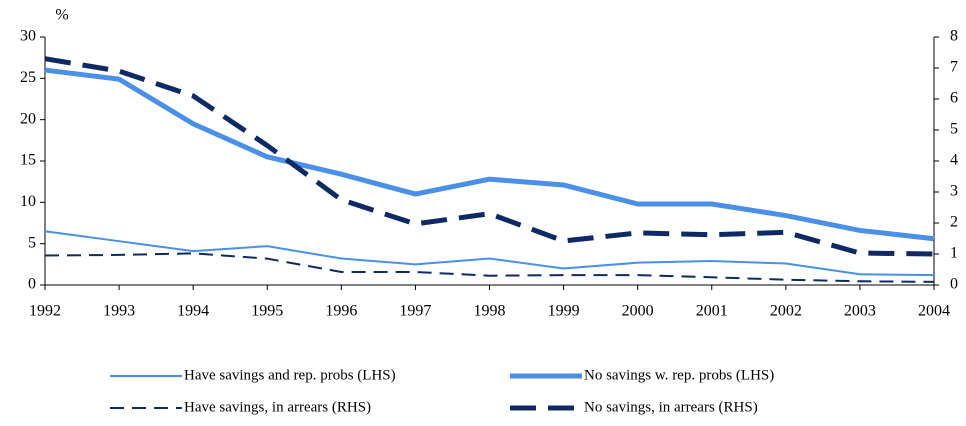 This screenshot has width=966, height=426. What do you see at coordinates (490, 311) in the screenshot?
I see `x-tick-label: 1998` at bounding box center [490, 311].